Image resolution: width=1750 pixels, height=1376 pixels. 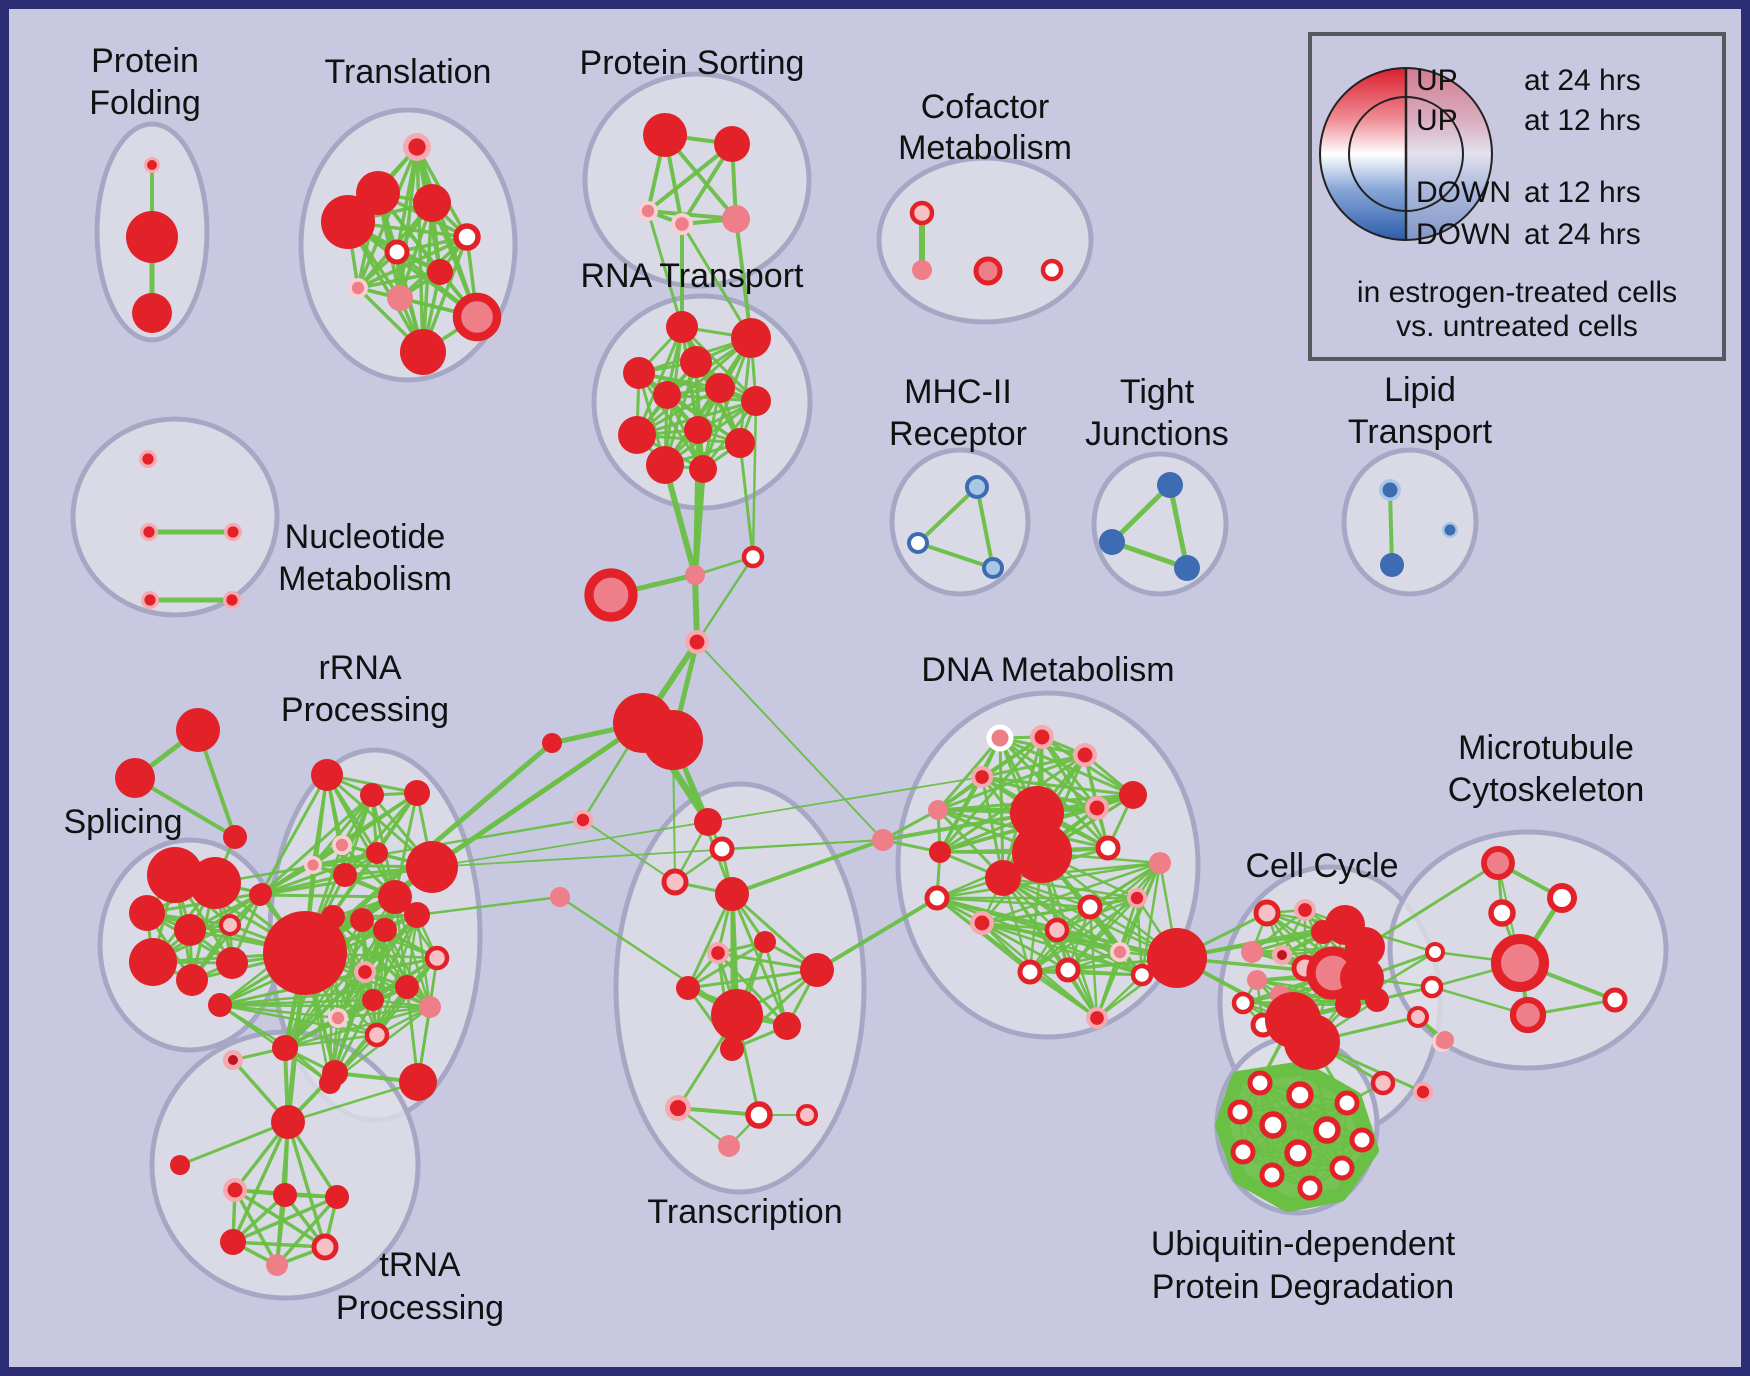 I want to click on node-mt9, so click(x=1615, y=1000).